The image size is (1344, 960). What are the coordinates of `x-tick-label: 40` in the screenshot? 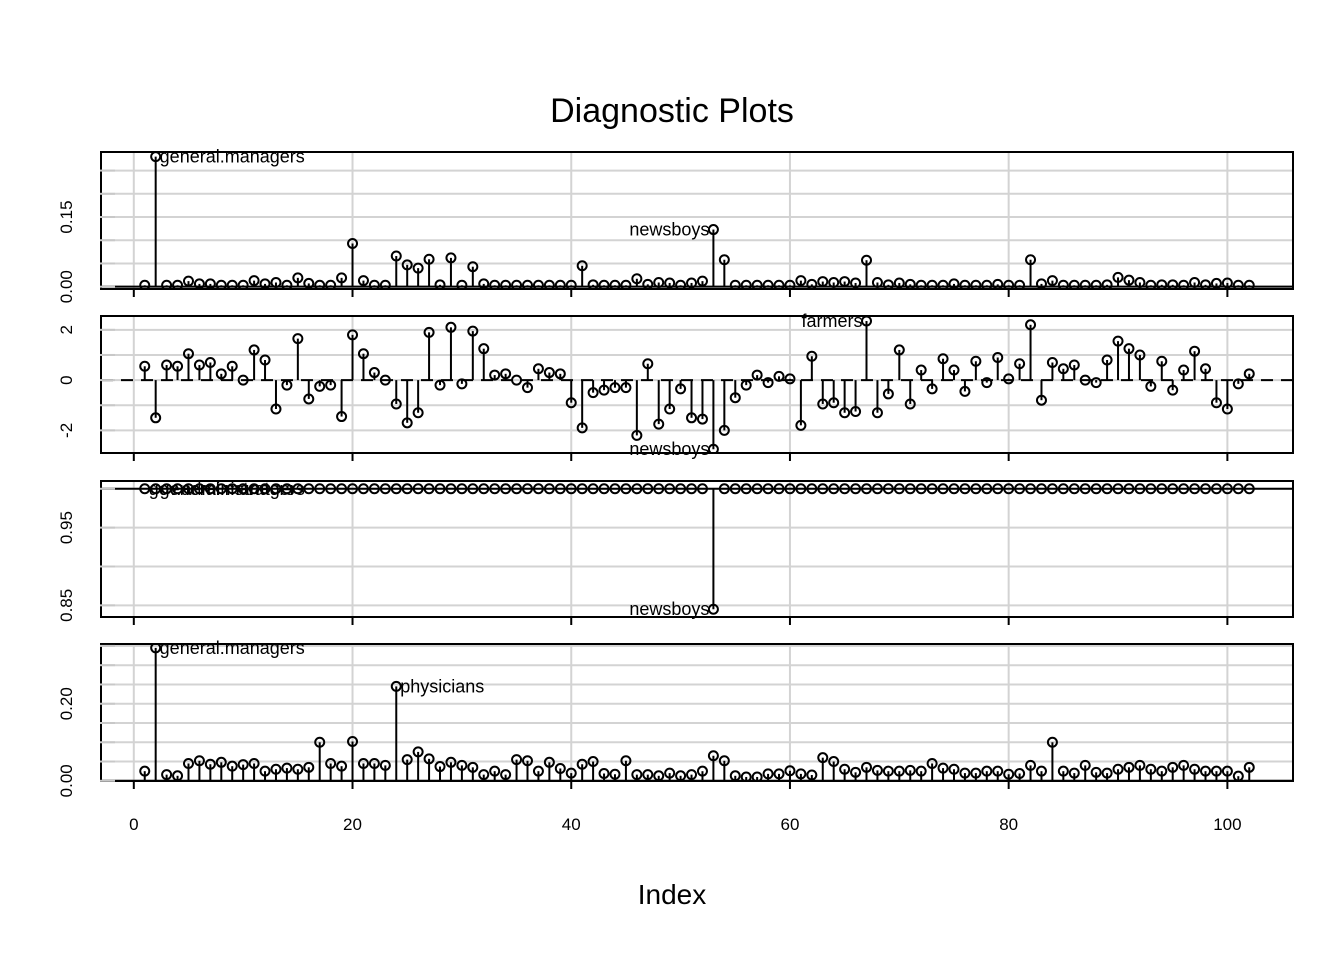 It's located at (571, 824).